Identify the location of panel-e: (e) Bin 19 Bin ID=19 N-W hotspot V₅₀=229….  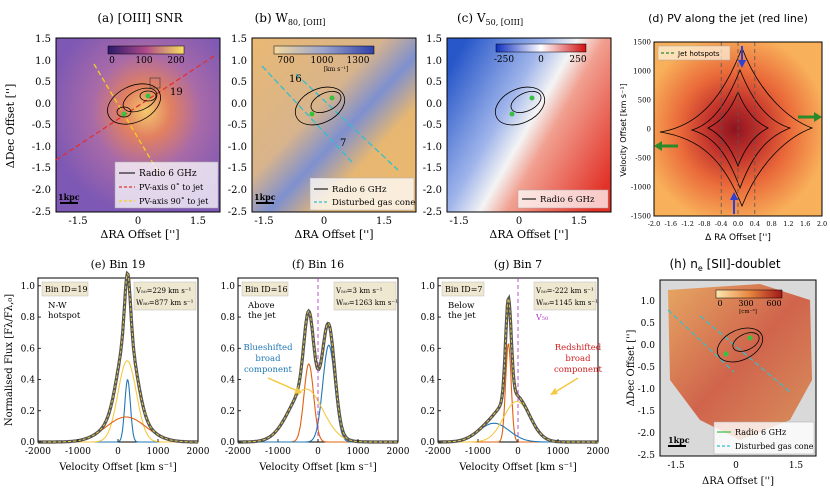
(107, 365).